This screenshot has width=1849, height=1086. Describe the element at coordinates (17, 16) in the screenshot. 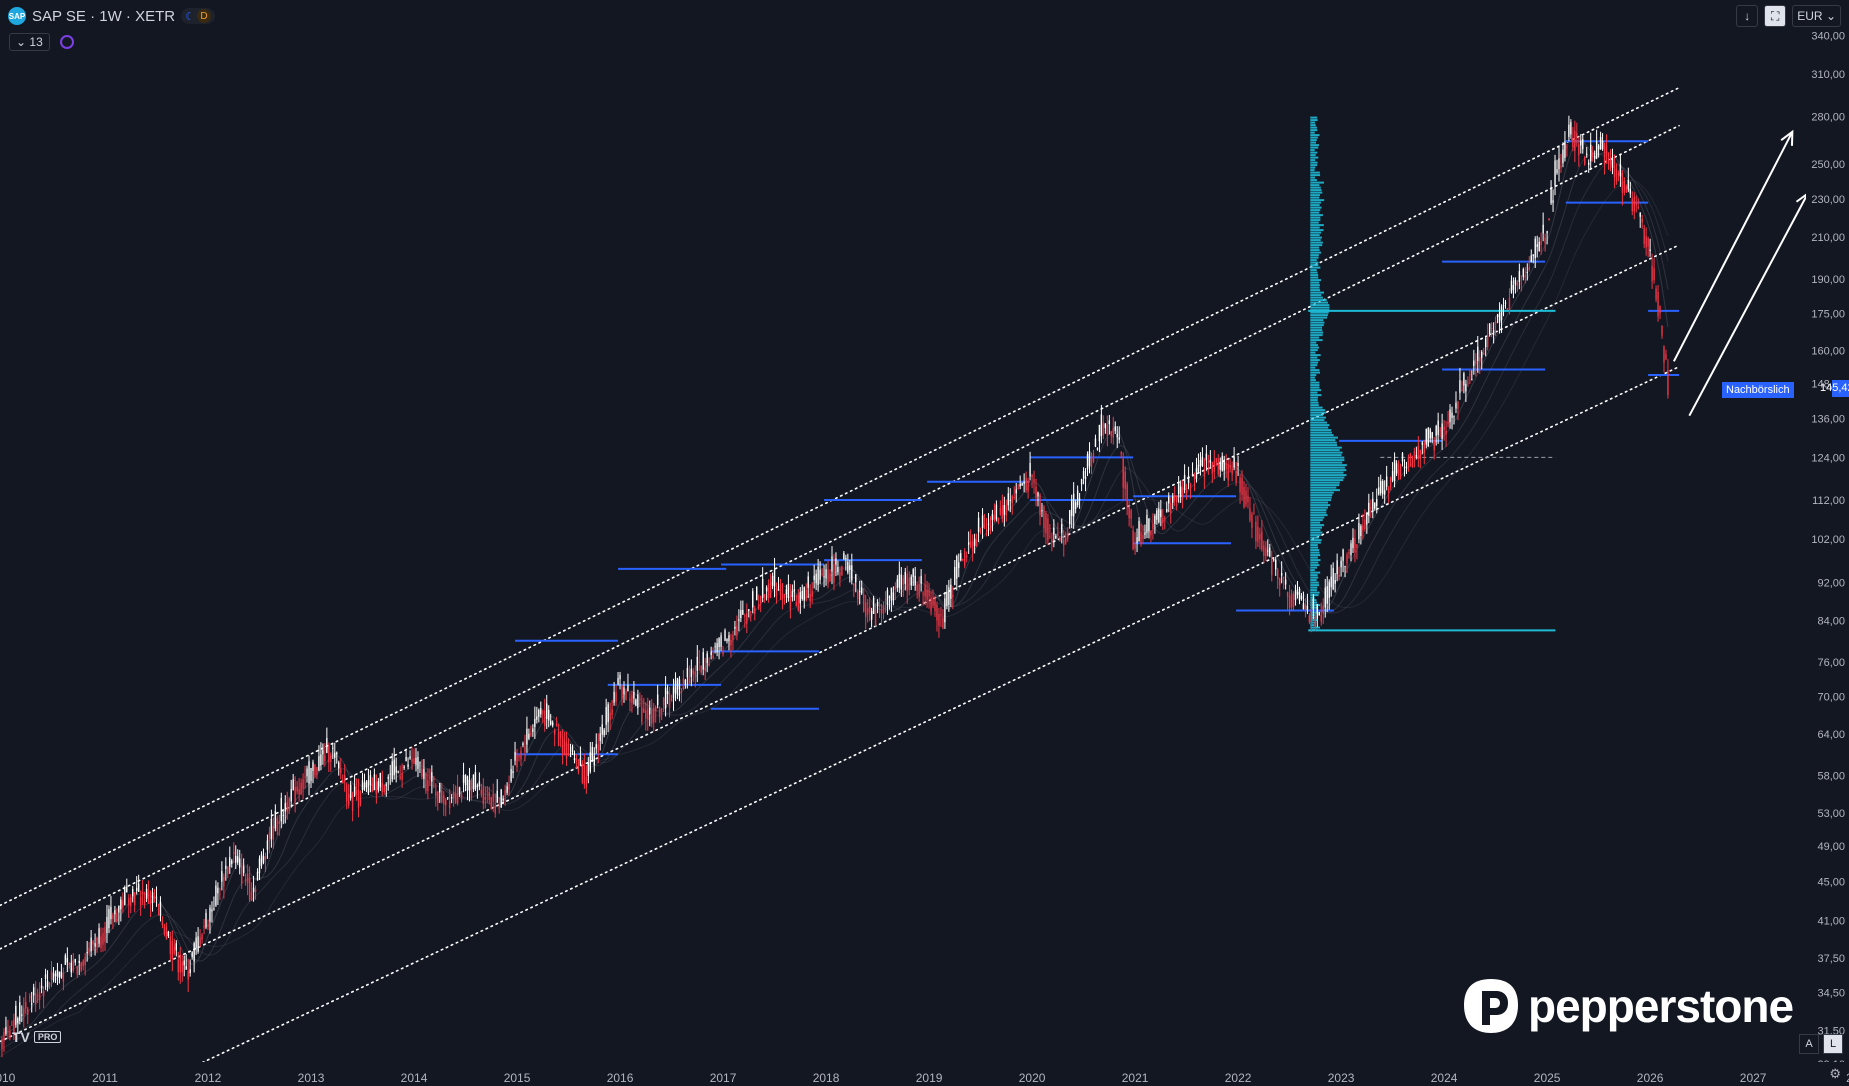

I see `sap-logo-icon: SAP` at that location.